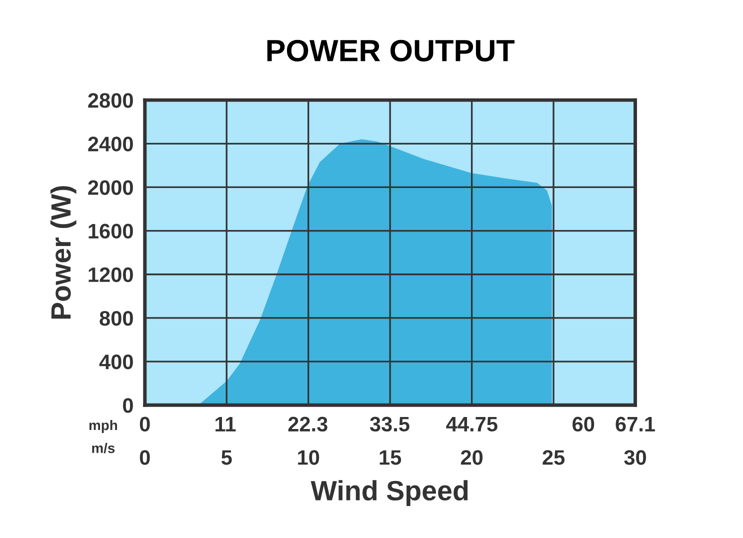  I want to click on y-tick-label: 2400, so click(110, 144).